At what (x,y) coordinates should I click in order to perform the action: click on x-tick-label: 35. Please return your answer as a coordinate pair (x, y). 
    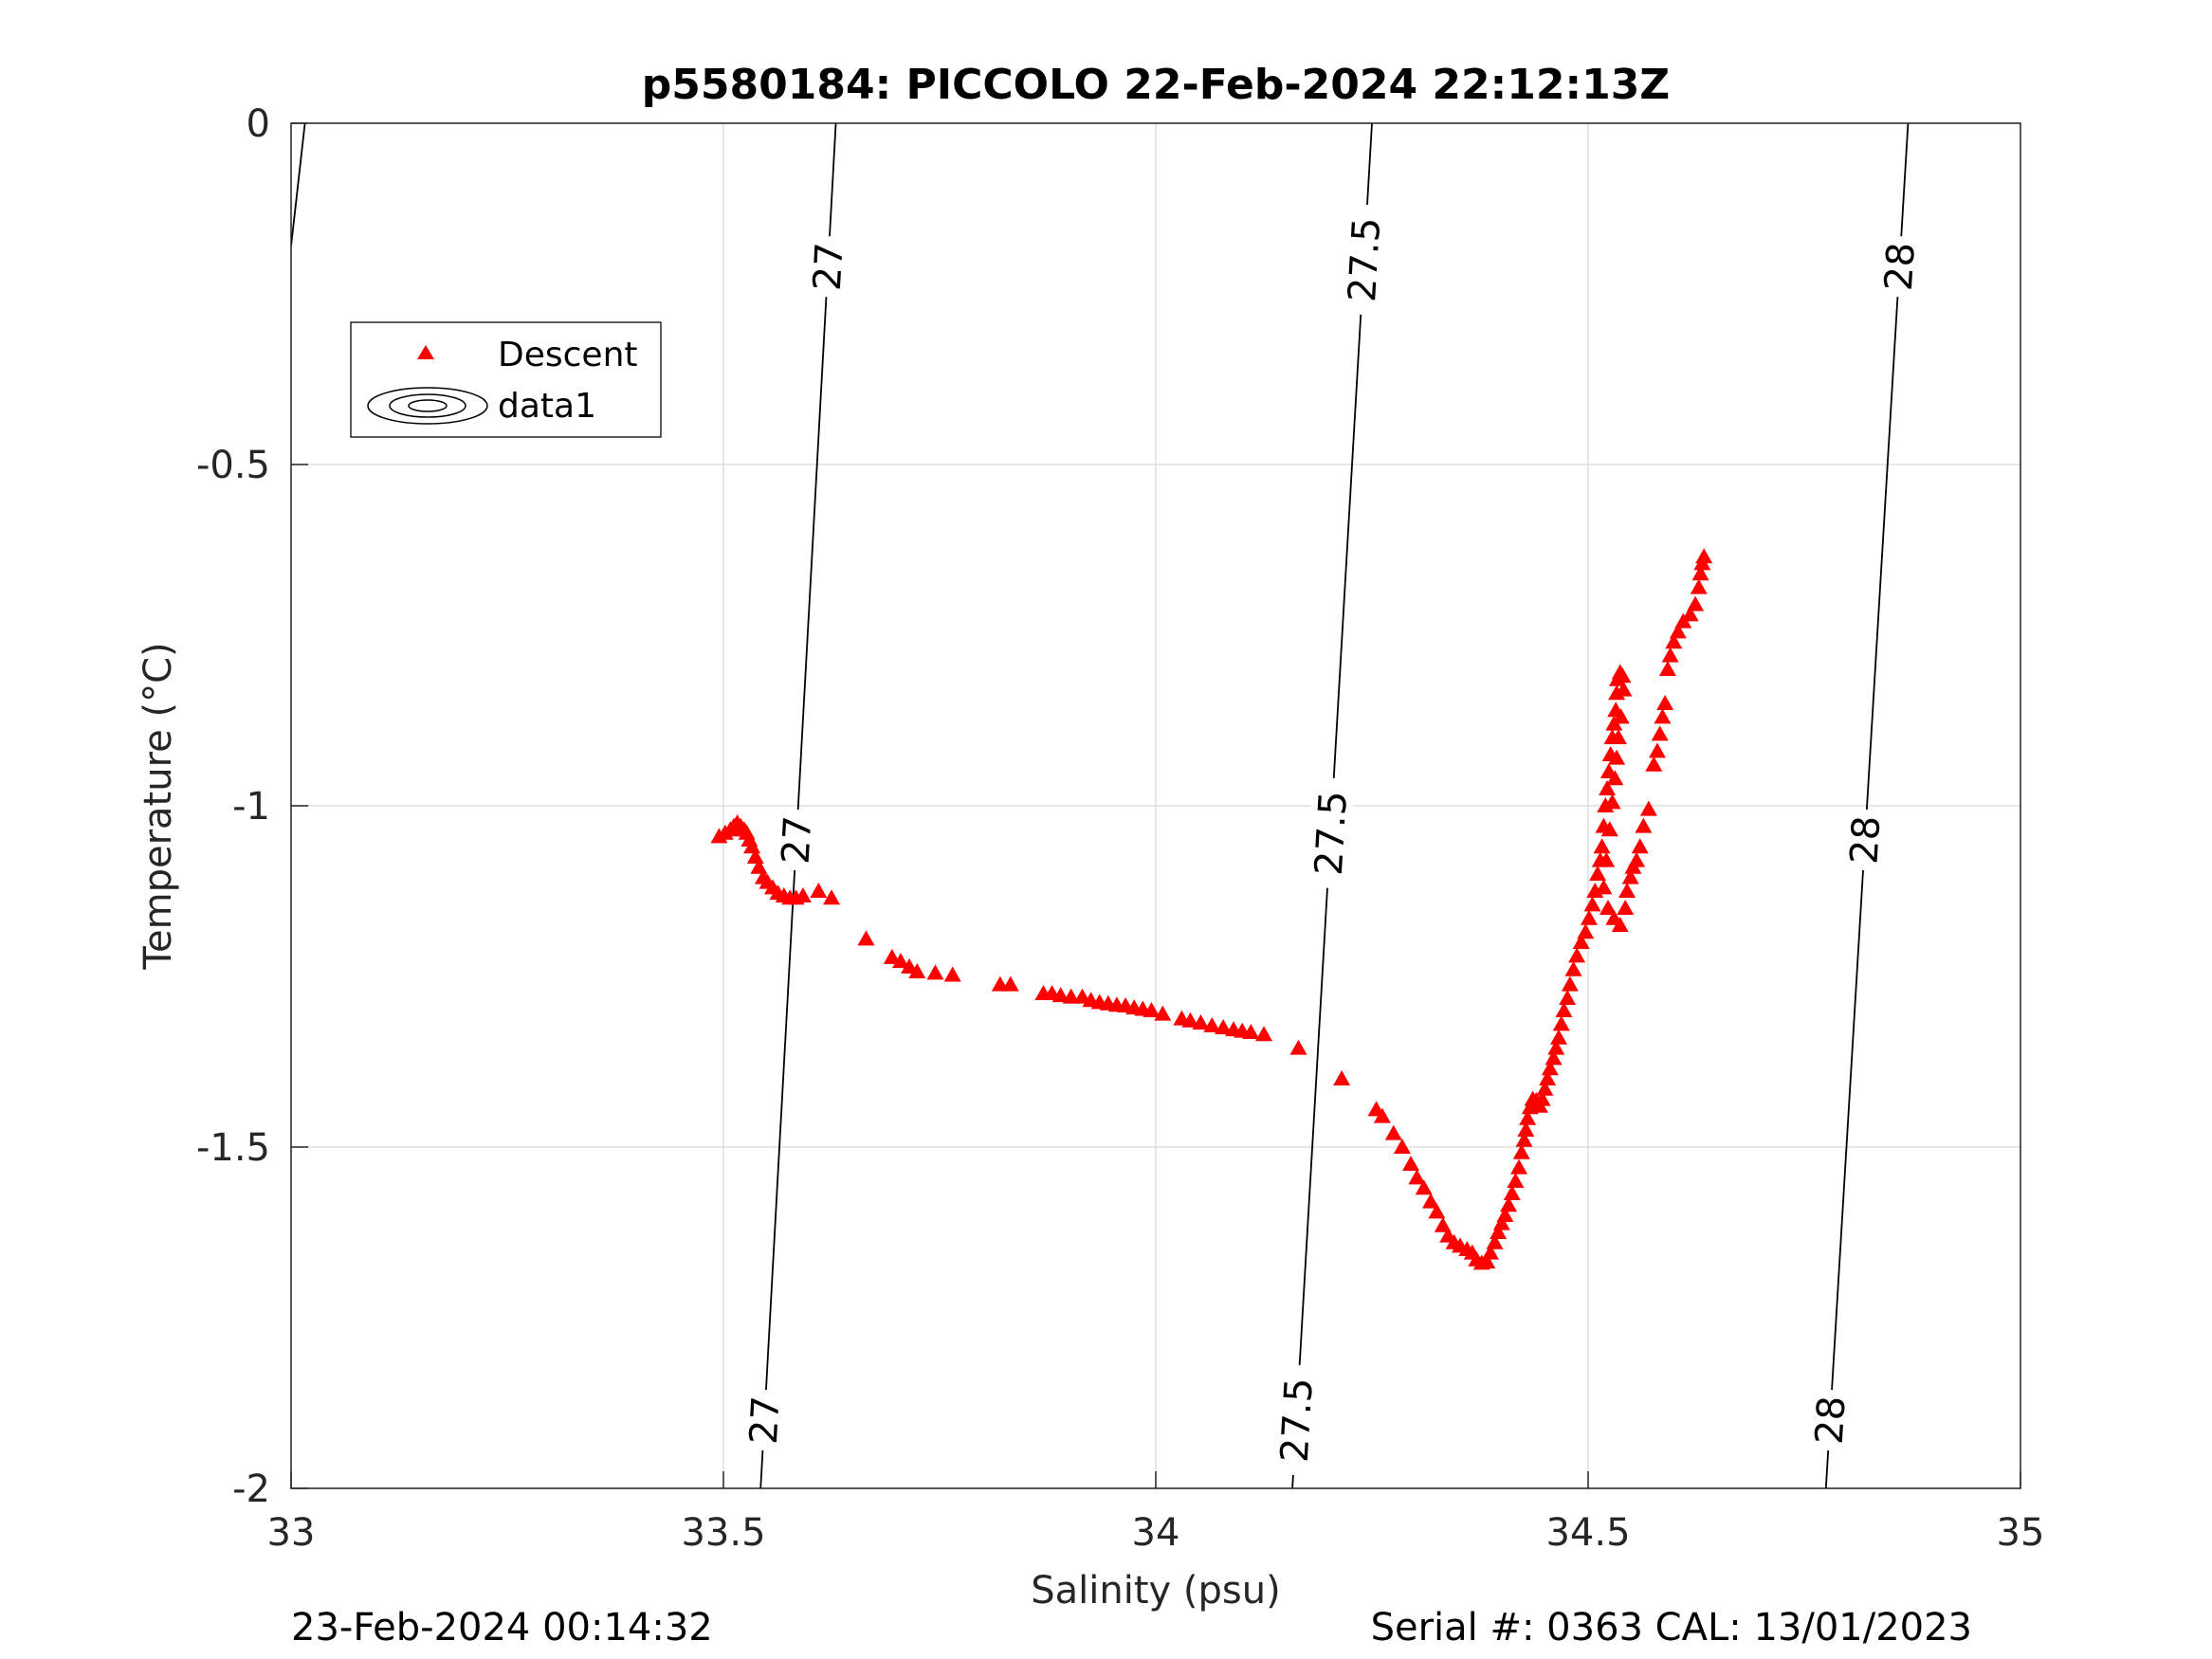
    Looking at the image, I should click on (2021, 1533).